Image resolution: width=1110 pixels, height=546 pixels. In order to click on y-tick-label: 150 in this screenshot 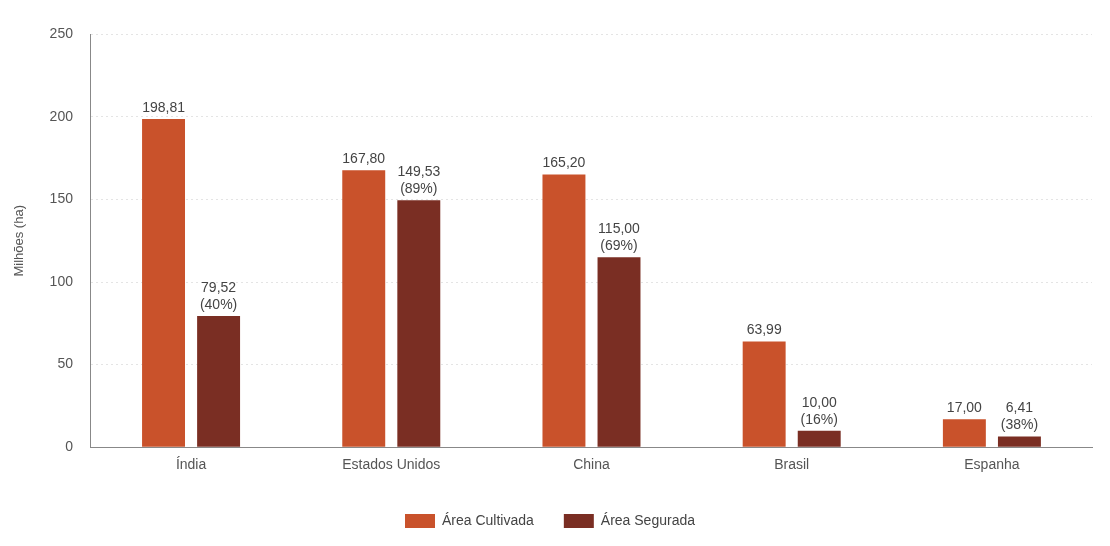, I will do `click(61, 198)`.